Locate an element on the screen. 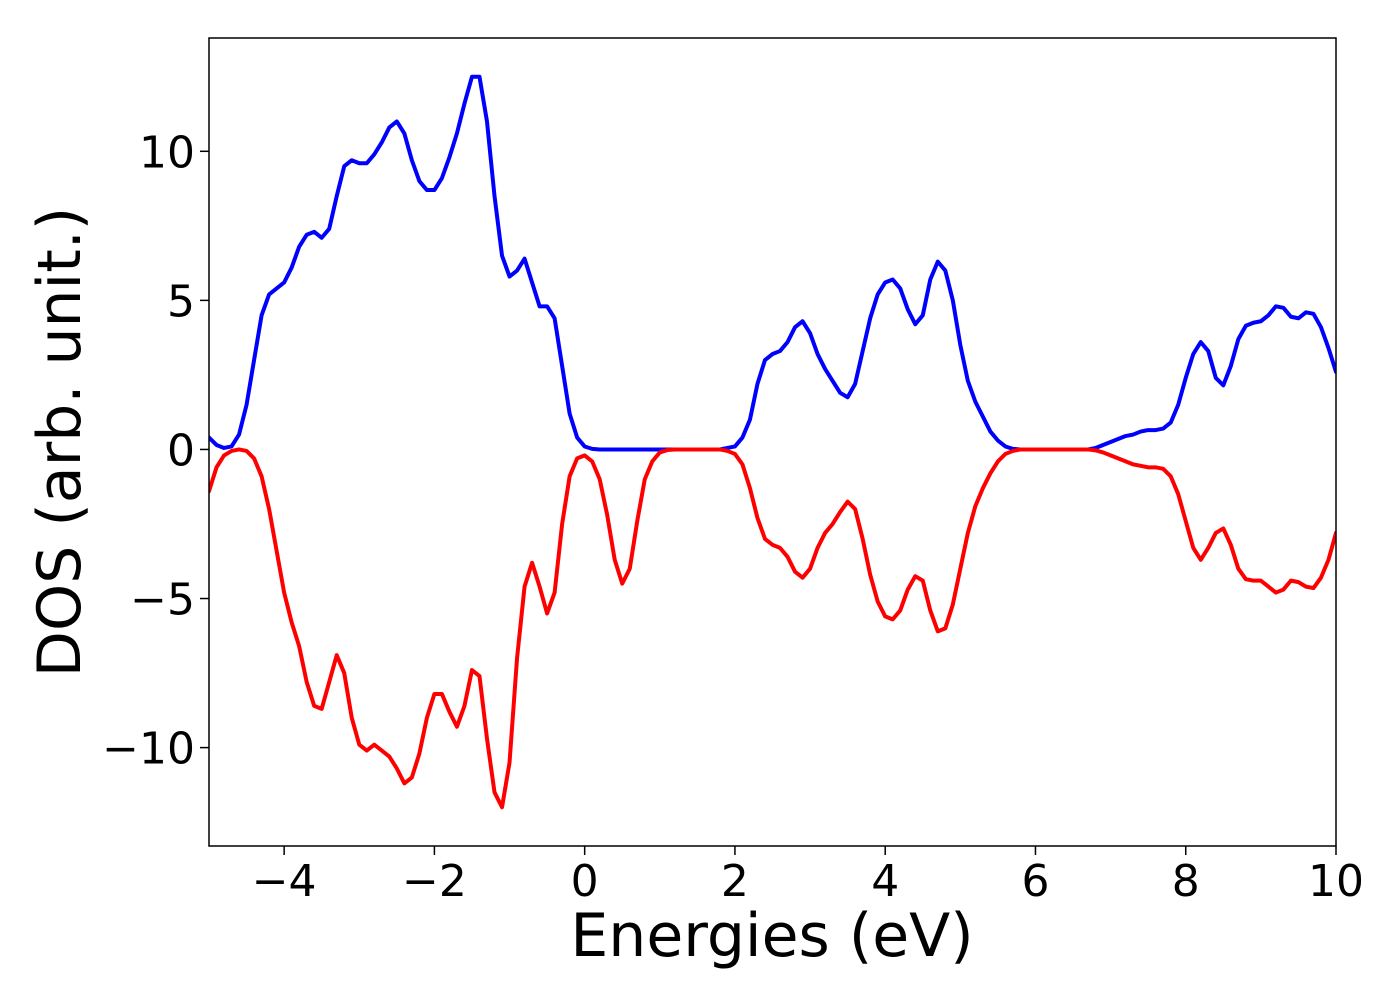 This screenshot has width=1400, height=1000. x-tick-label: 8 is located at coordinates (1186, 881).